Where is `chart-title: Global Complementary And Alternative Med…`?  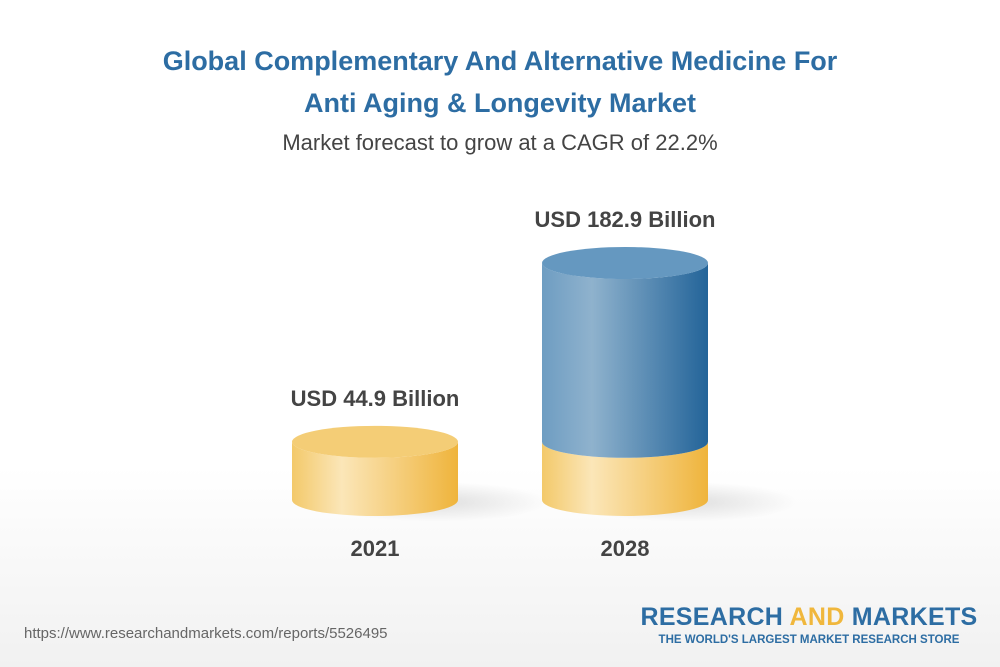
chart-title: Global Complementary And Alternative Med… is located at coordinates (500, 82).